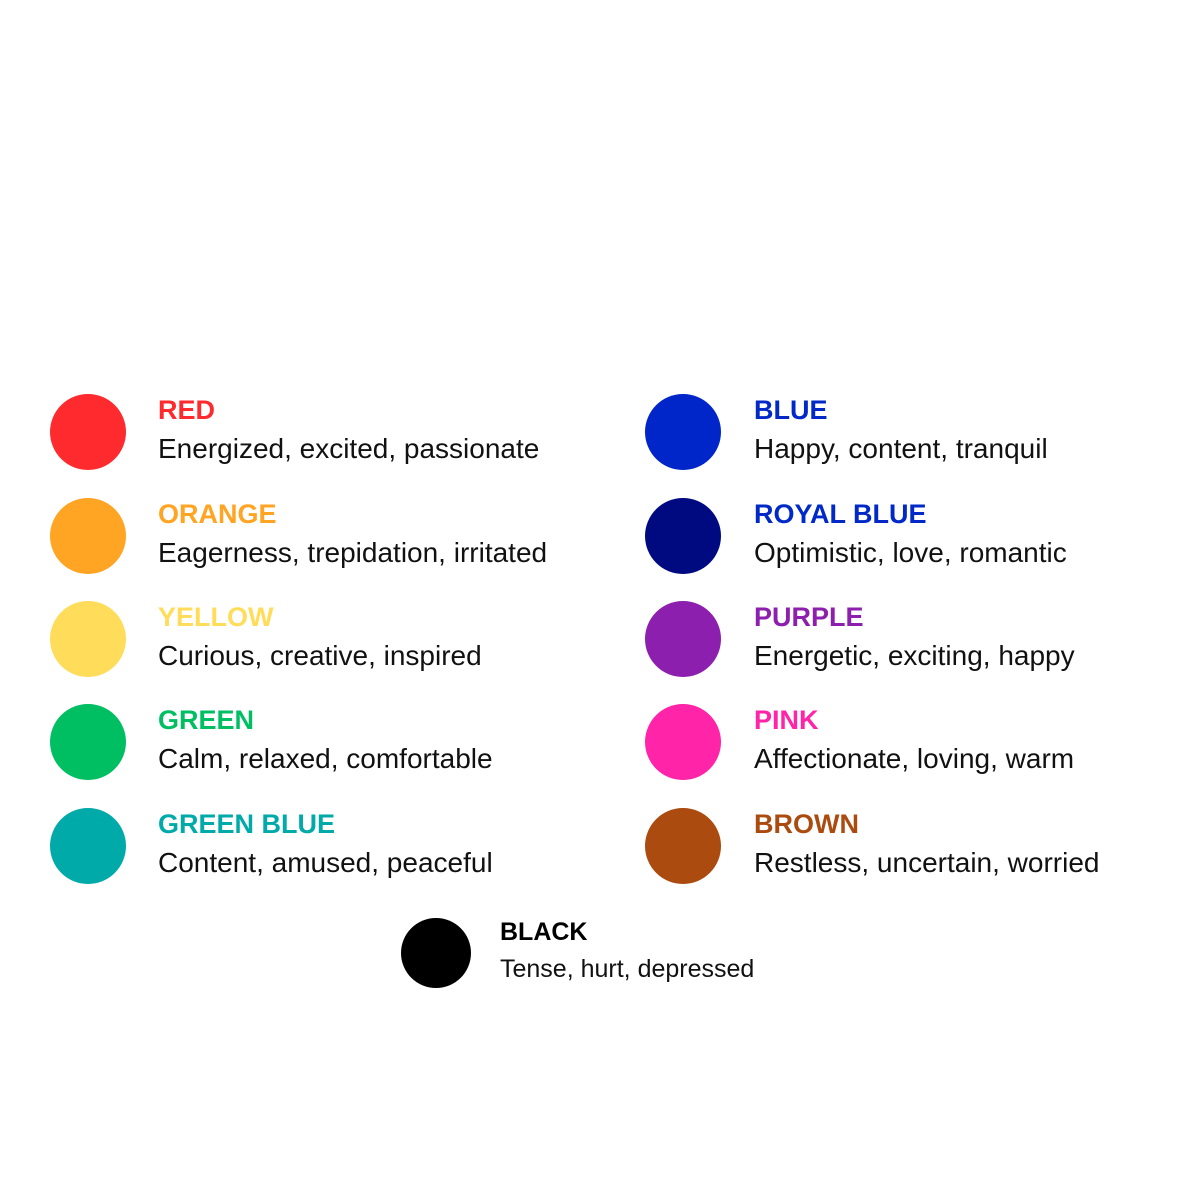 The width and height of the screenshot is (1200, 1200). Describe the element at coordinates (325, 758) in the screenshot. I see `color-description: Calm, relaxed, comfortable` at that location.